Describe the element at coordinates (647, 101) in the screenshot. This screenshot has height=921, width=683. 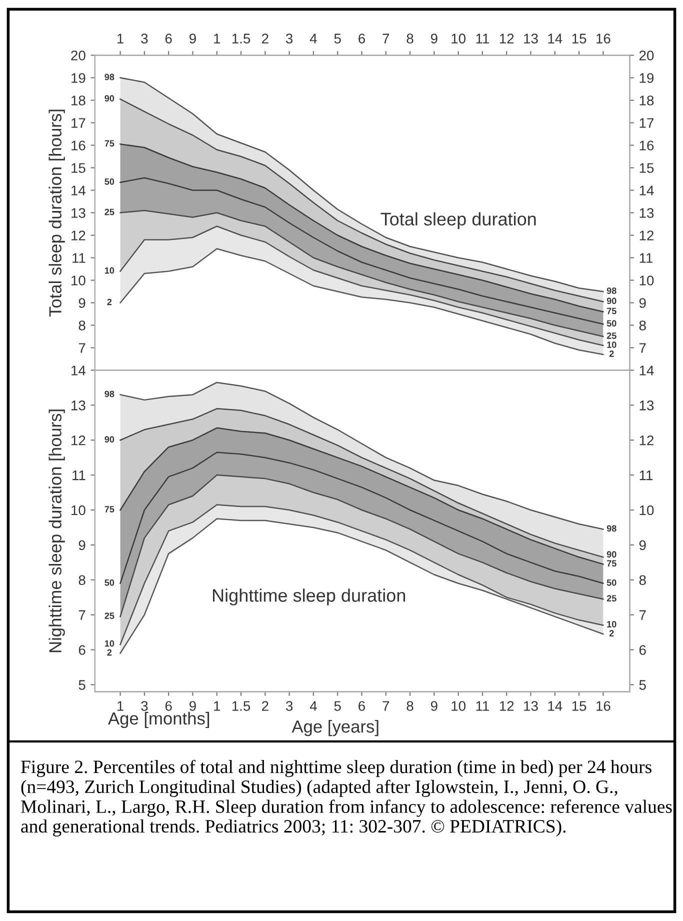
I see `y2-tick-label: 18` at that location.